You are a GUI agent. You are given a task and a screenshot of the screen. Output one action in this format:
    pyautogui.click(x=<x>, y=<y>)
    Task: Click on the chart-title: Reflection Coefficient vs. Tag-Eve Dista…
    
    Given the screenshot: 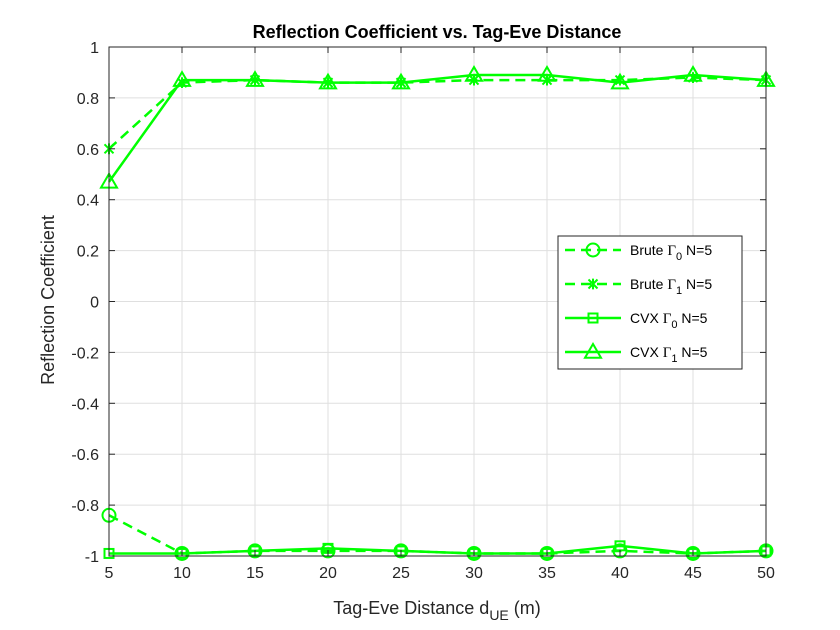 What is the action you would take?
    pyautogui.click(x=437, y=32)
    